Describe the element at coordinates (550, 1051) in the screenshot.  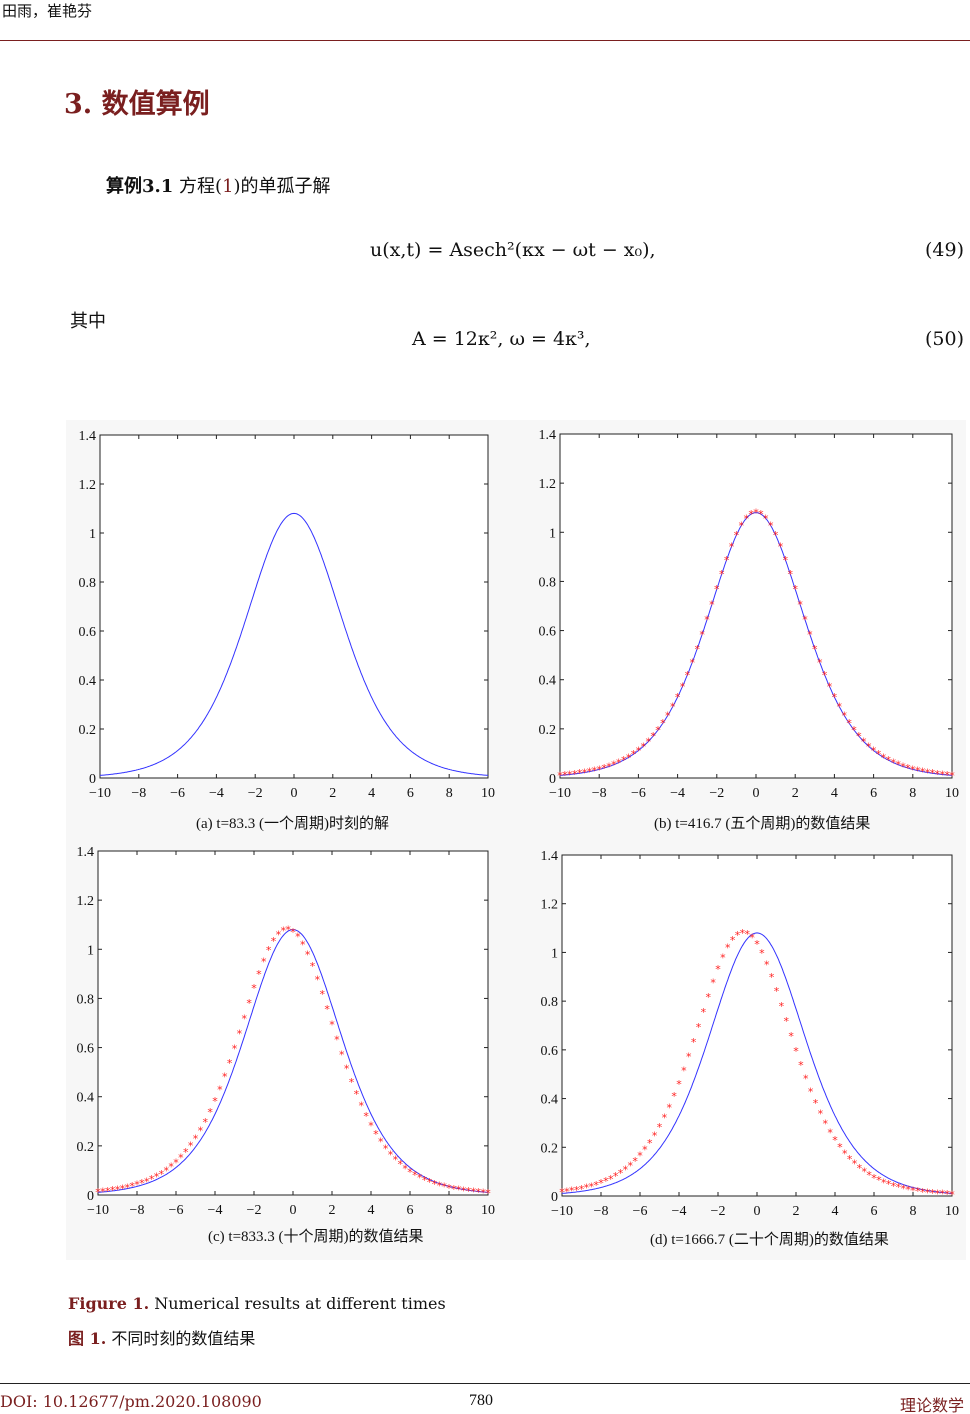
I see `y-tick-label: 0.6` at that location.